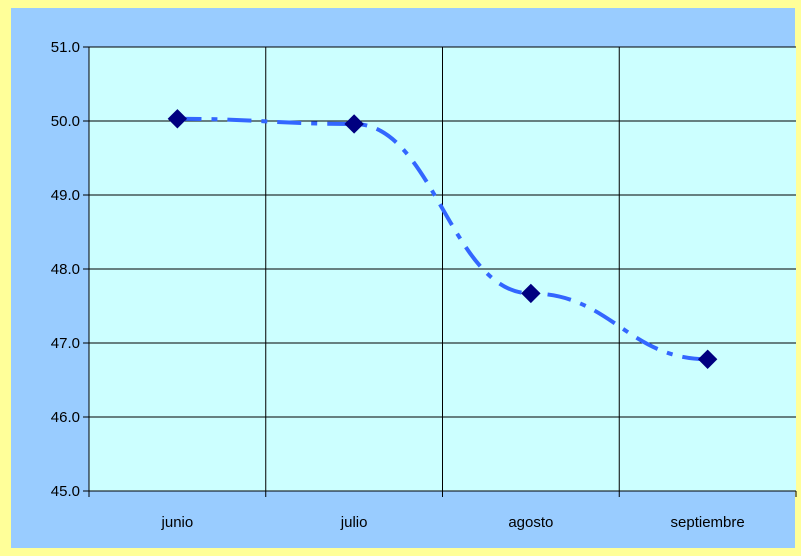 The width and height of the screenshot is (801, 556). Describe the element at coordinates (708, 522) in the screenshot. I see `x-tick-label: septiembre` at that location.